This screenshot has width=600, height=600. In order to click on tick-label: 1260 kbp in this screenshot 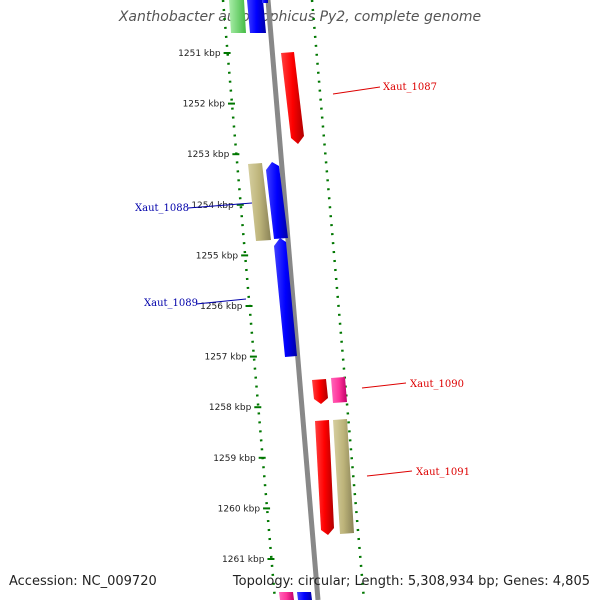, I will do `click(239, 509)`.